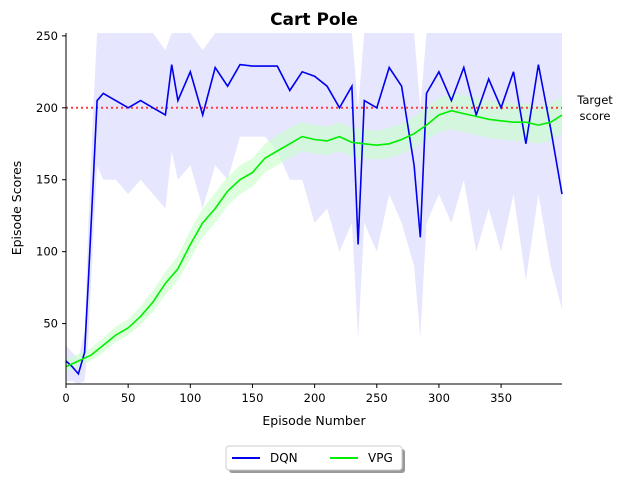 The height and width of the screenshot is (480, 630). What do you see at coordinates (287, 394) in the screenshot?
I see `x-ticks: 0 50 100 150 200 250 300 350` at bounding box center [287, 394].